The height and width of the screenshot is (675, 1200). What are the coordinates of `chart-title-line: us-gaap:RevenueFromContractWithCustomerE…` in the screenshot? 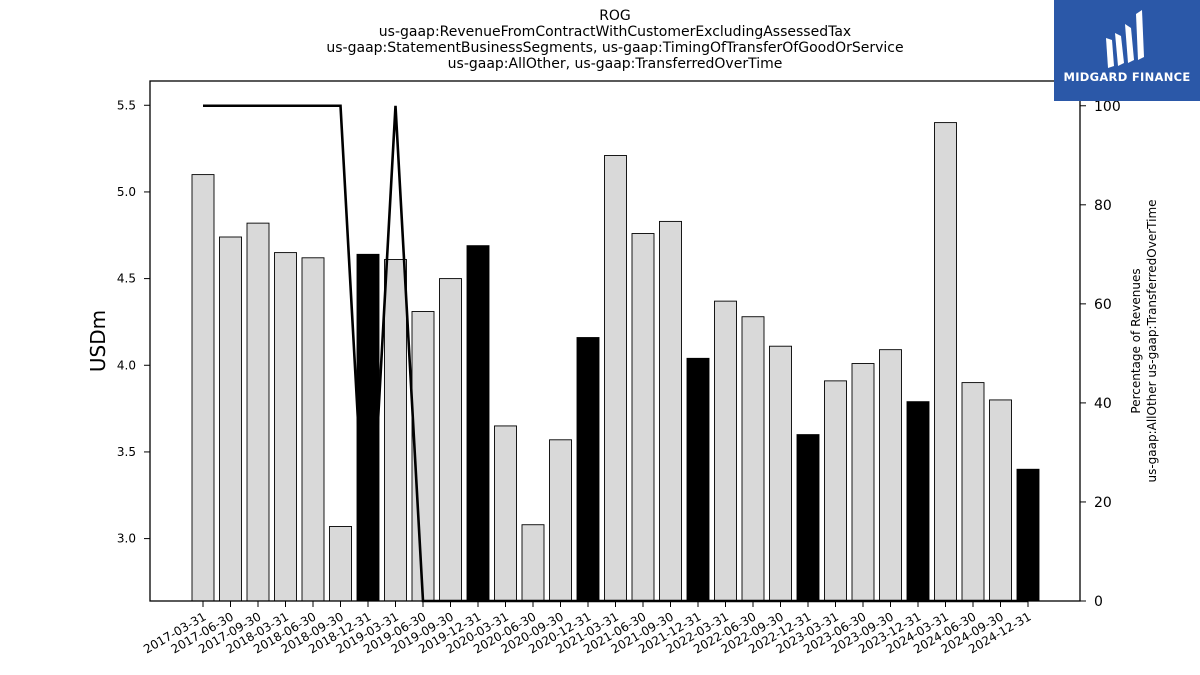 It's located at (615, 32).